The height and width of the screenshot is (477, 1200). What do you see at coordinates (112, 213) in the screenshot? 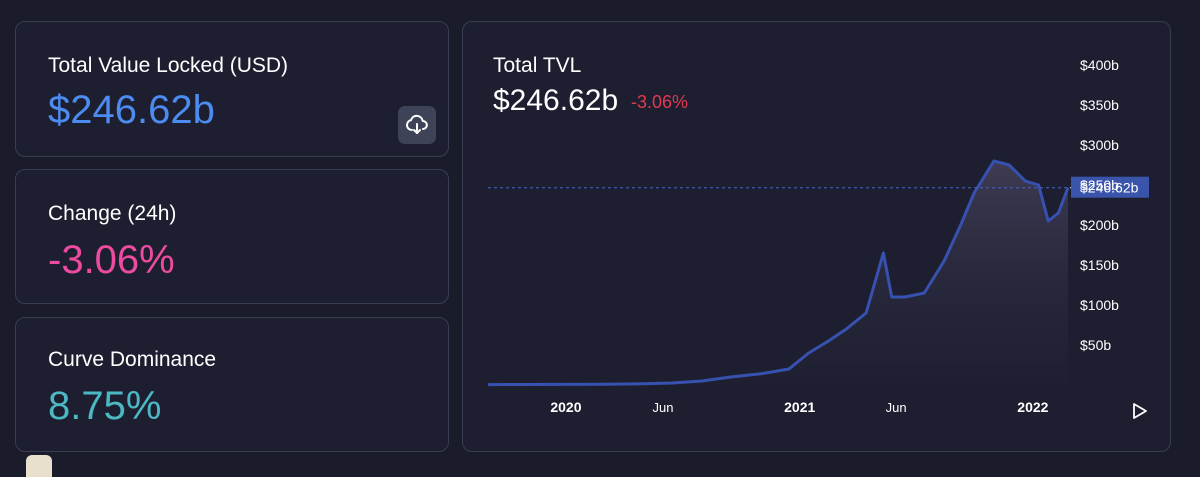
I see `change-label: Change (24h)` at bounding box center [112, 213].